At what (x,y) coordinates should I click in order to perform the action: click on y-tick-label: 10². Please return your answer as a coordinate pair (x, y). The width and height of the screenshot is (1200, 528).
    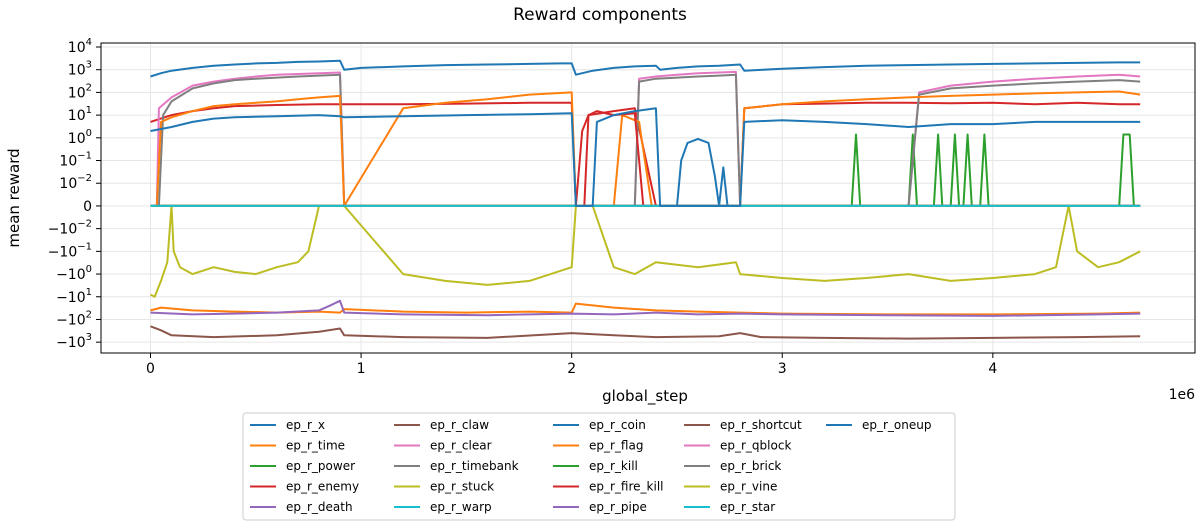
    Looking at the image, I should click on (80, 91).